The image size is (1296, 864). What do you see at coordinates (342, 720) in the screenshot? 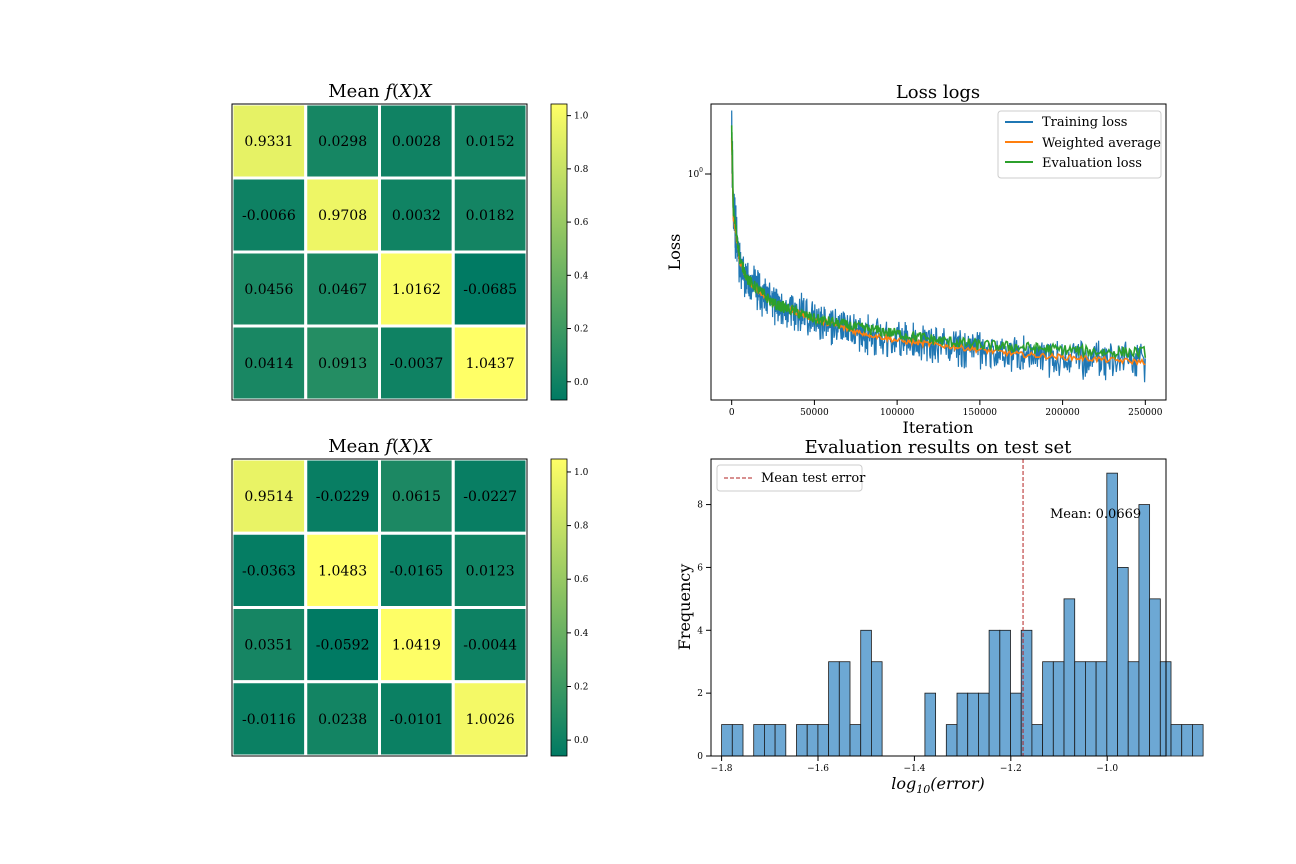
I see `heatmap-bottom-cell-label: 0.0238` at bounding box center [342, 720].